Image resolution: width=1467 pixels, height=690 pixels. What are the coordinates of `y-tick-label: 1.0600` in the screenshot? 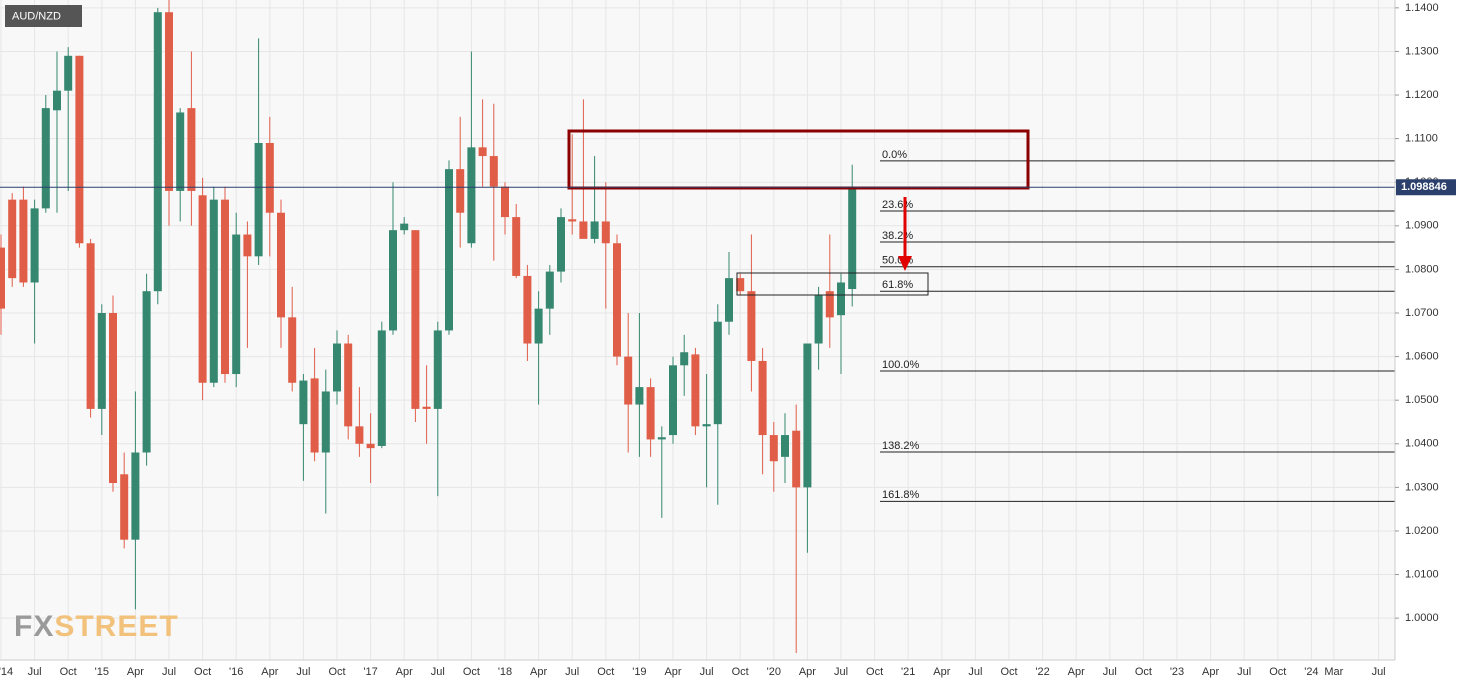 It's located at (1422, 356).